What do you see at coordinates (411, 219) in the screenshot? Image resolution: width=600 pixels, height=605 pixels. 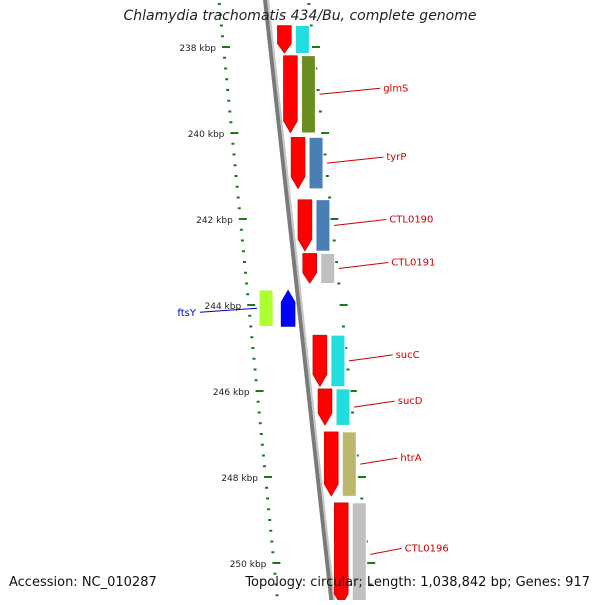 I see `gene-label: CTL0190` at bounding box center [411, 219].